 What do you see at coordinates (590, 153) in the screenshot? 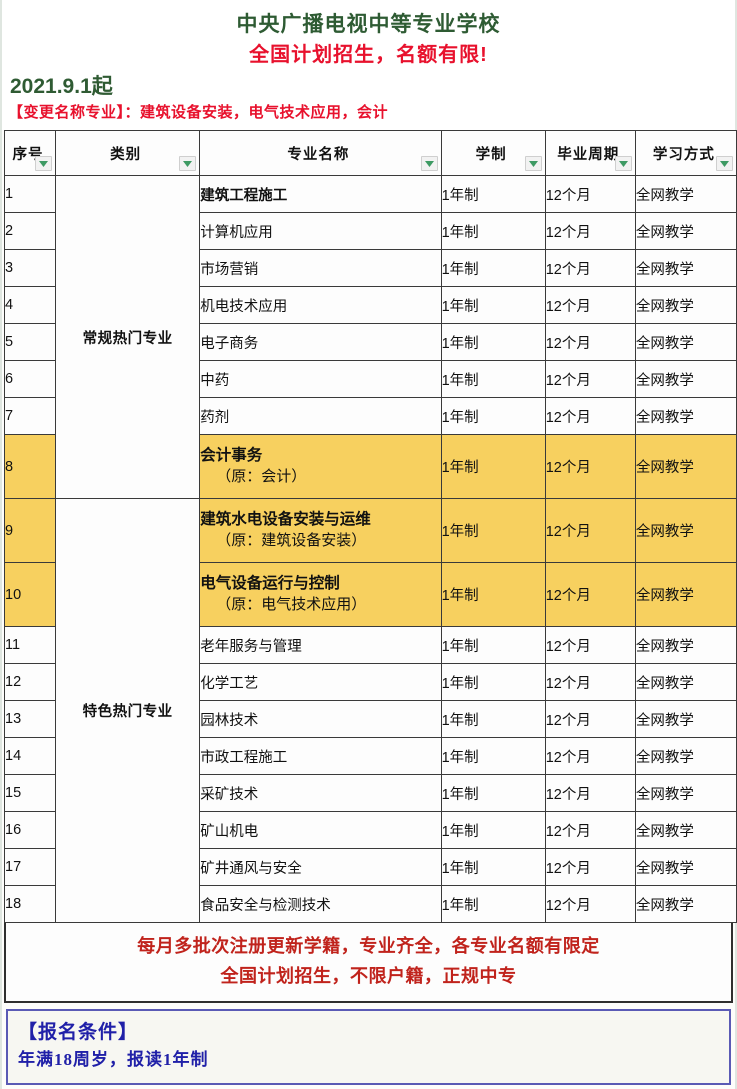
I see `column-header-graduation-cycle: 毕业周期` at bounding box center [590, 153].